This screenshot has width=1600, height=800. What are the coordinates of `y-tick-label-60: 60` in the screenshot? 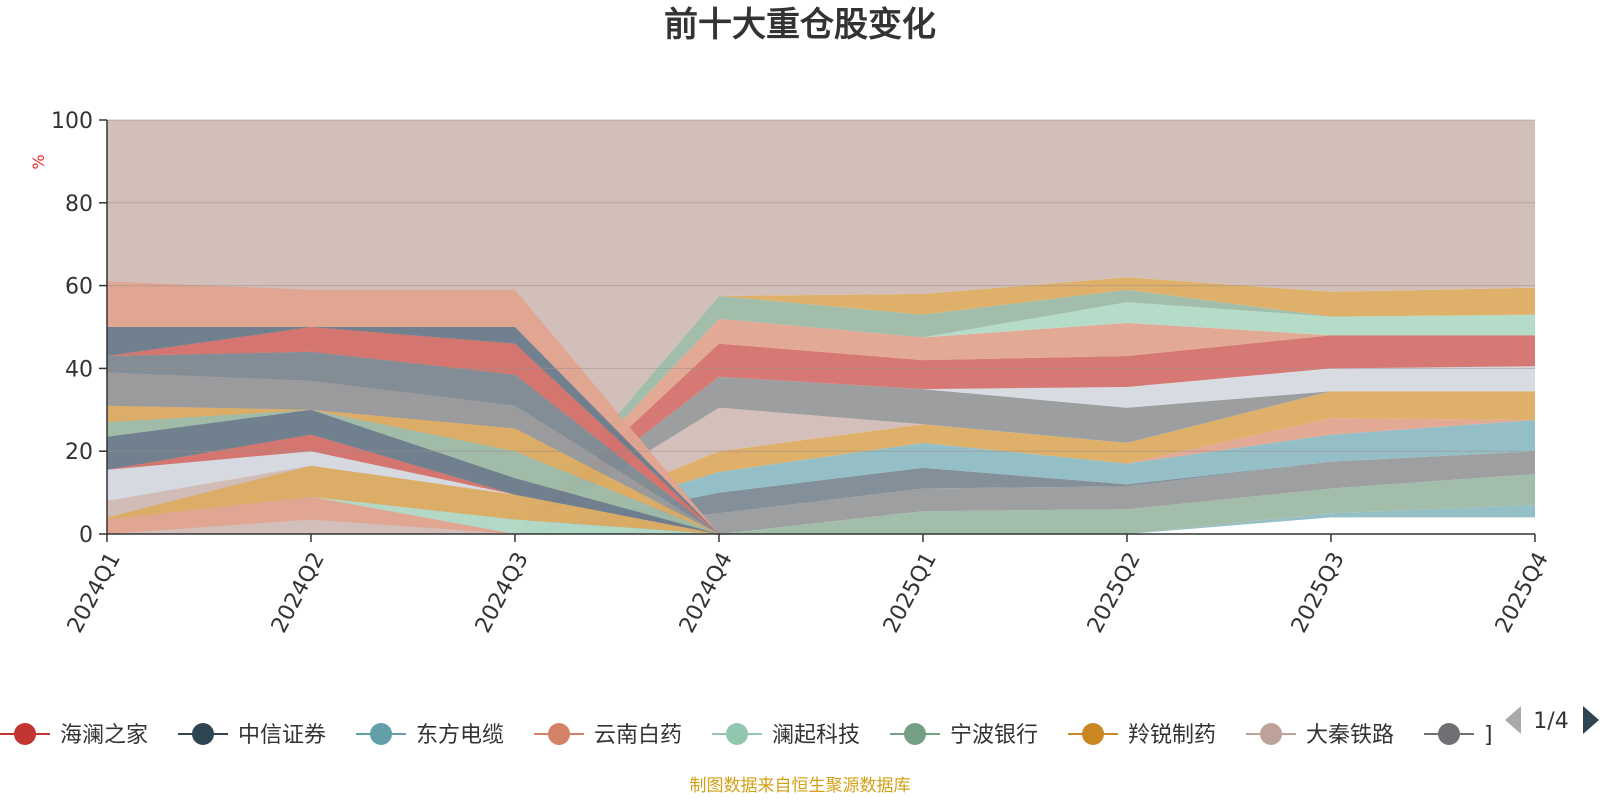 It's located at (79, 287).